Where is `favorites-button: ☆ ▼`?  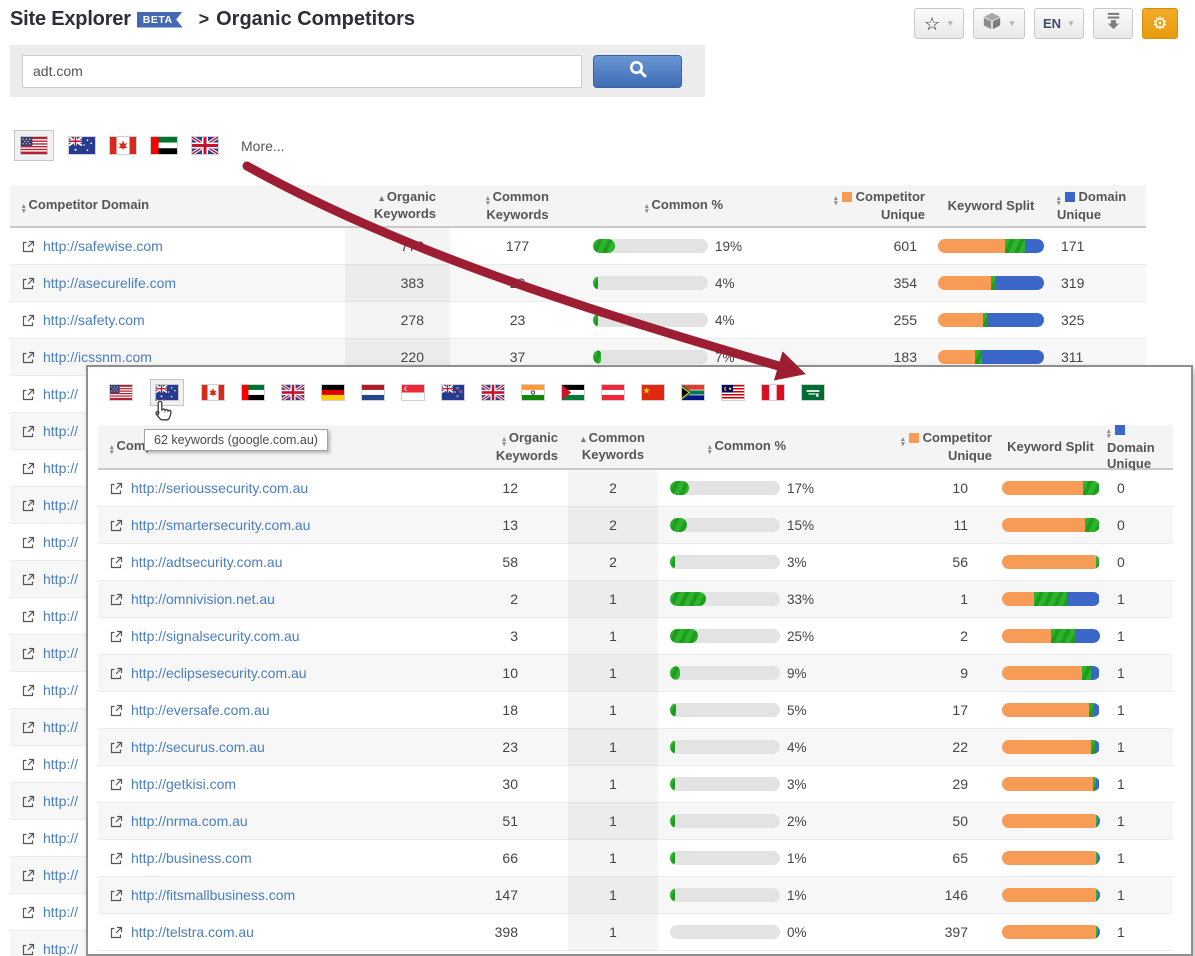
favorites-button: ☆ ▼ is located at coordinates (939, 23).